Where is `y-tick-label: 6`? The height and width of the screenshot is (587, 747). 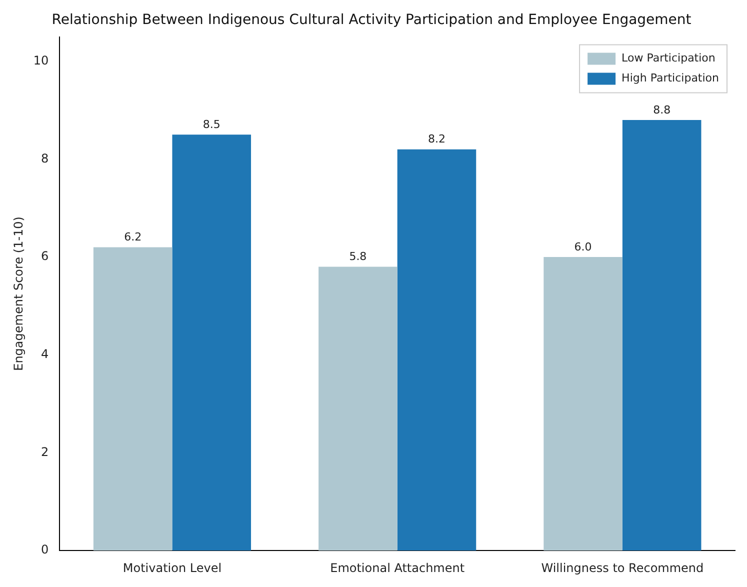 y-tick-label: 6 is located at coordinates (45, 256).